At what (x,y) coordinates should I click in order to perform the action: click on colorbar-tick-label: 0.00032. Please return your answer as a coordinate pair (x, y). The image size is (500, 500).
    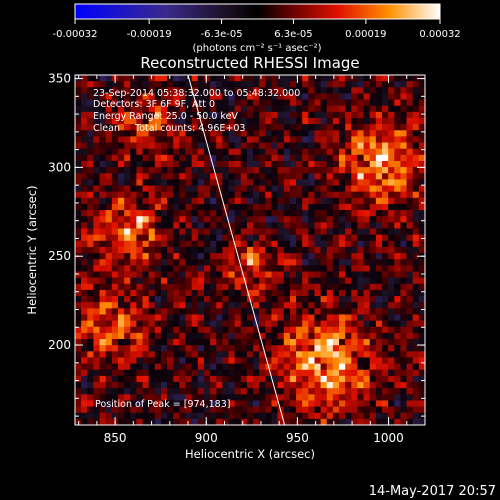
    Looking at the image, I should click on (439, 34).